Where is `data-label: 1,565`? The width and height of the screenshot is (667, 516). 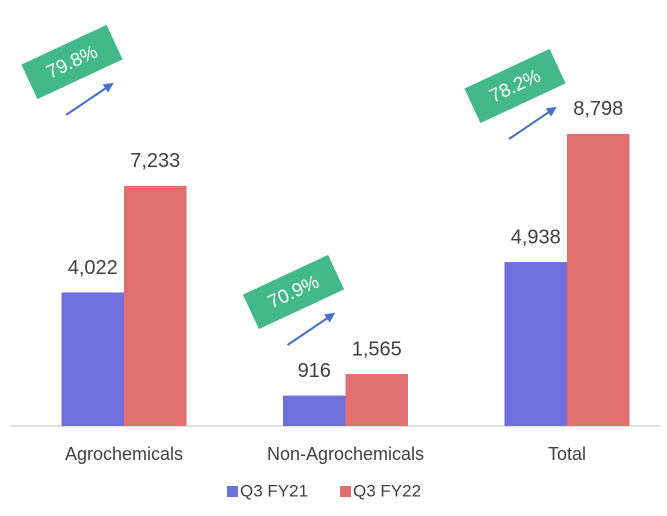
data-label: 1,565 is located at coordinates (377, 349).